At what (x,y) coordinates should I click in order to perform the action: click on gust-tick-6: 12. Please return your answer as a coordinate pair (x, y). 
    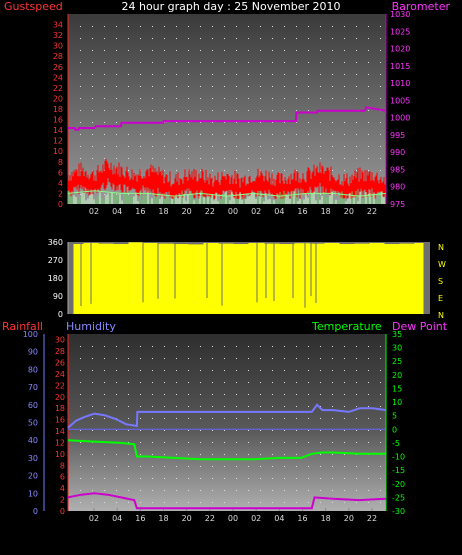
    Looking at the image, I should click on (58, 141).